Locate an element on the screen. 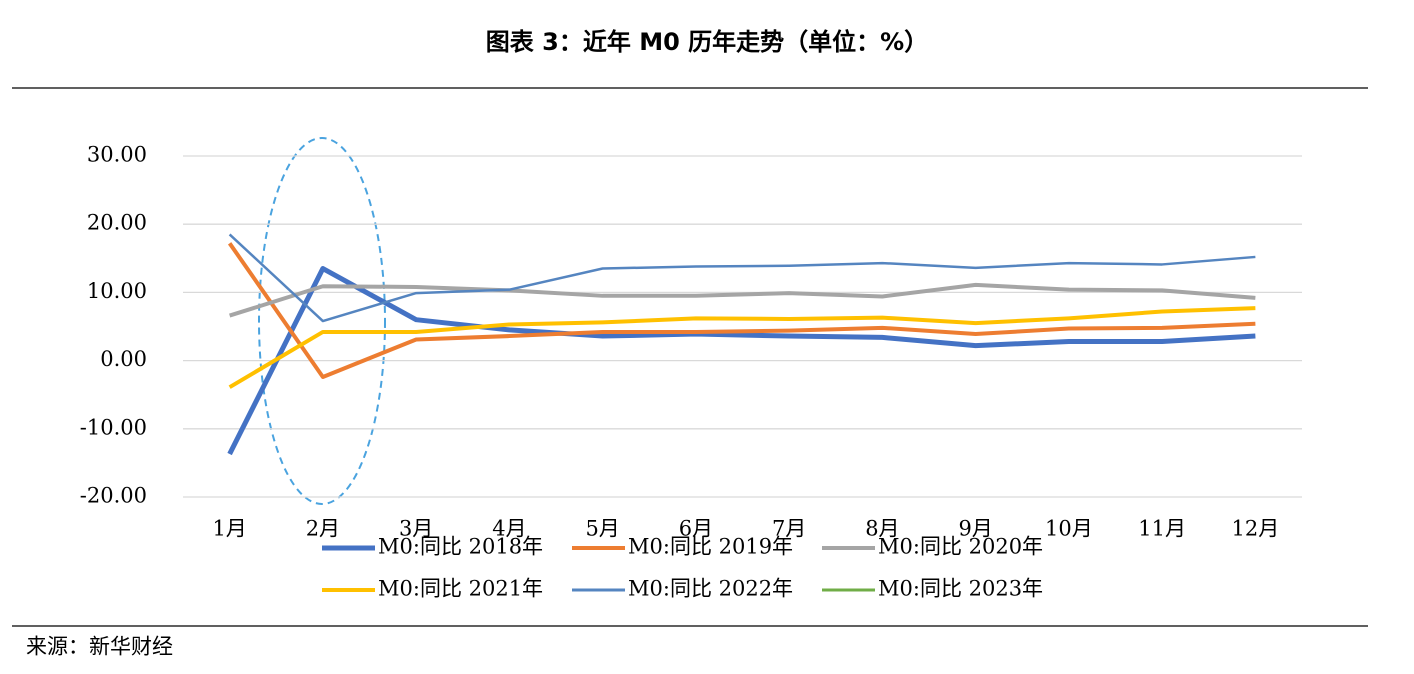 This screenshot has height=674, width=1414. y-tick-label: 0.00 is located at coordinates (123, 359).